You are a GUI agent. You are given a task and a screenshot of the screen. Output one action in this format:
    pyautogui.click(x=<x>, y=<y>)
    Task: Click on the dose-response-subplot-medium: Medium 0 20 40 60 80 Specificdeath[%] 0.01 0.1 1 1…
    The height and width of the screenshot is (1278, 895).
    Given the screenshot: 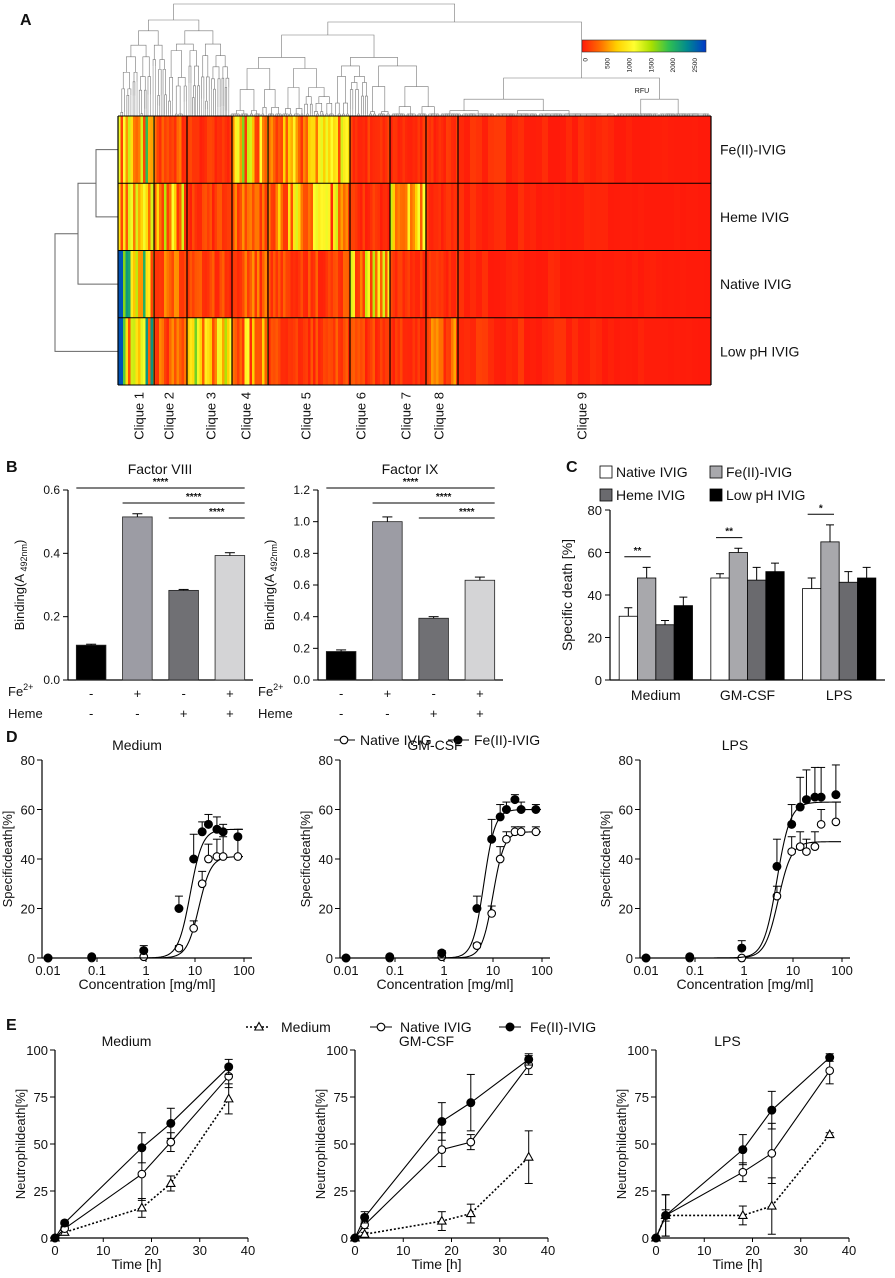 What is the action you would take?
    pyautogui.click(x=127, y=864)
    